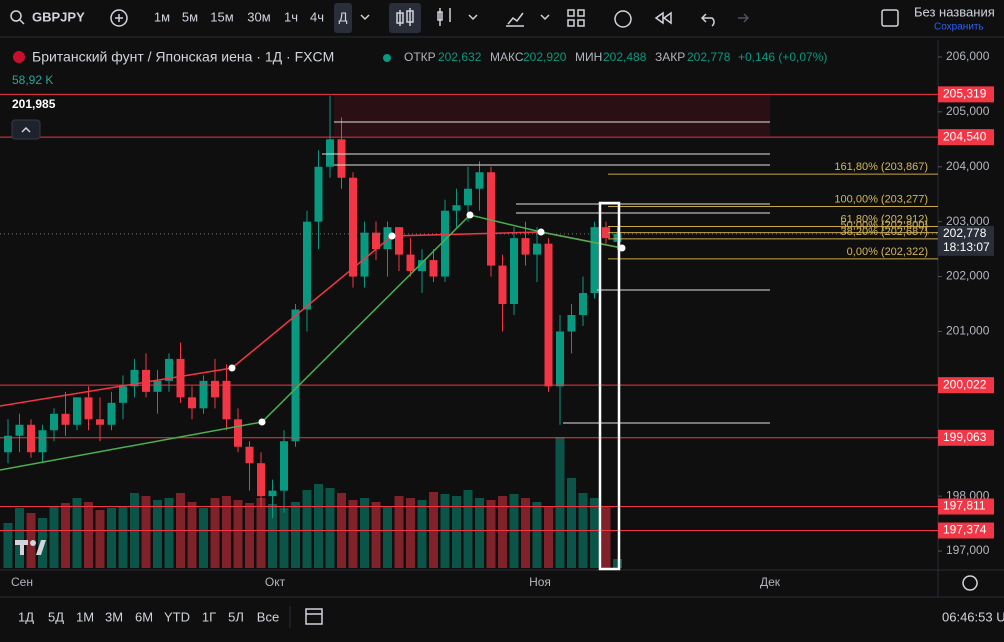  Describe the element at coordinates (540, 582) in the screenshot. I see `x-tick-label: Ноя` at that location.